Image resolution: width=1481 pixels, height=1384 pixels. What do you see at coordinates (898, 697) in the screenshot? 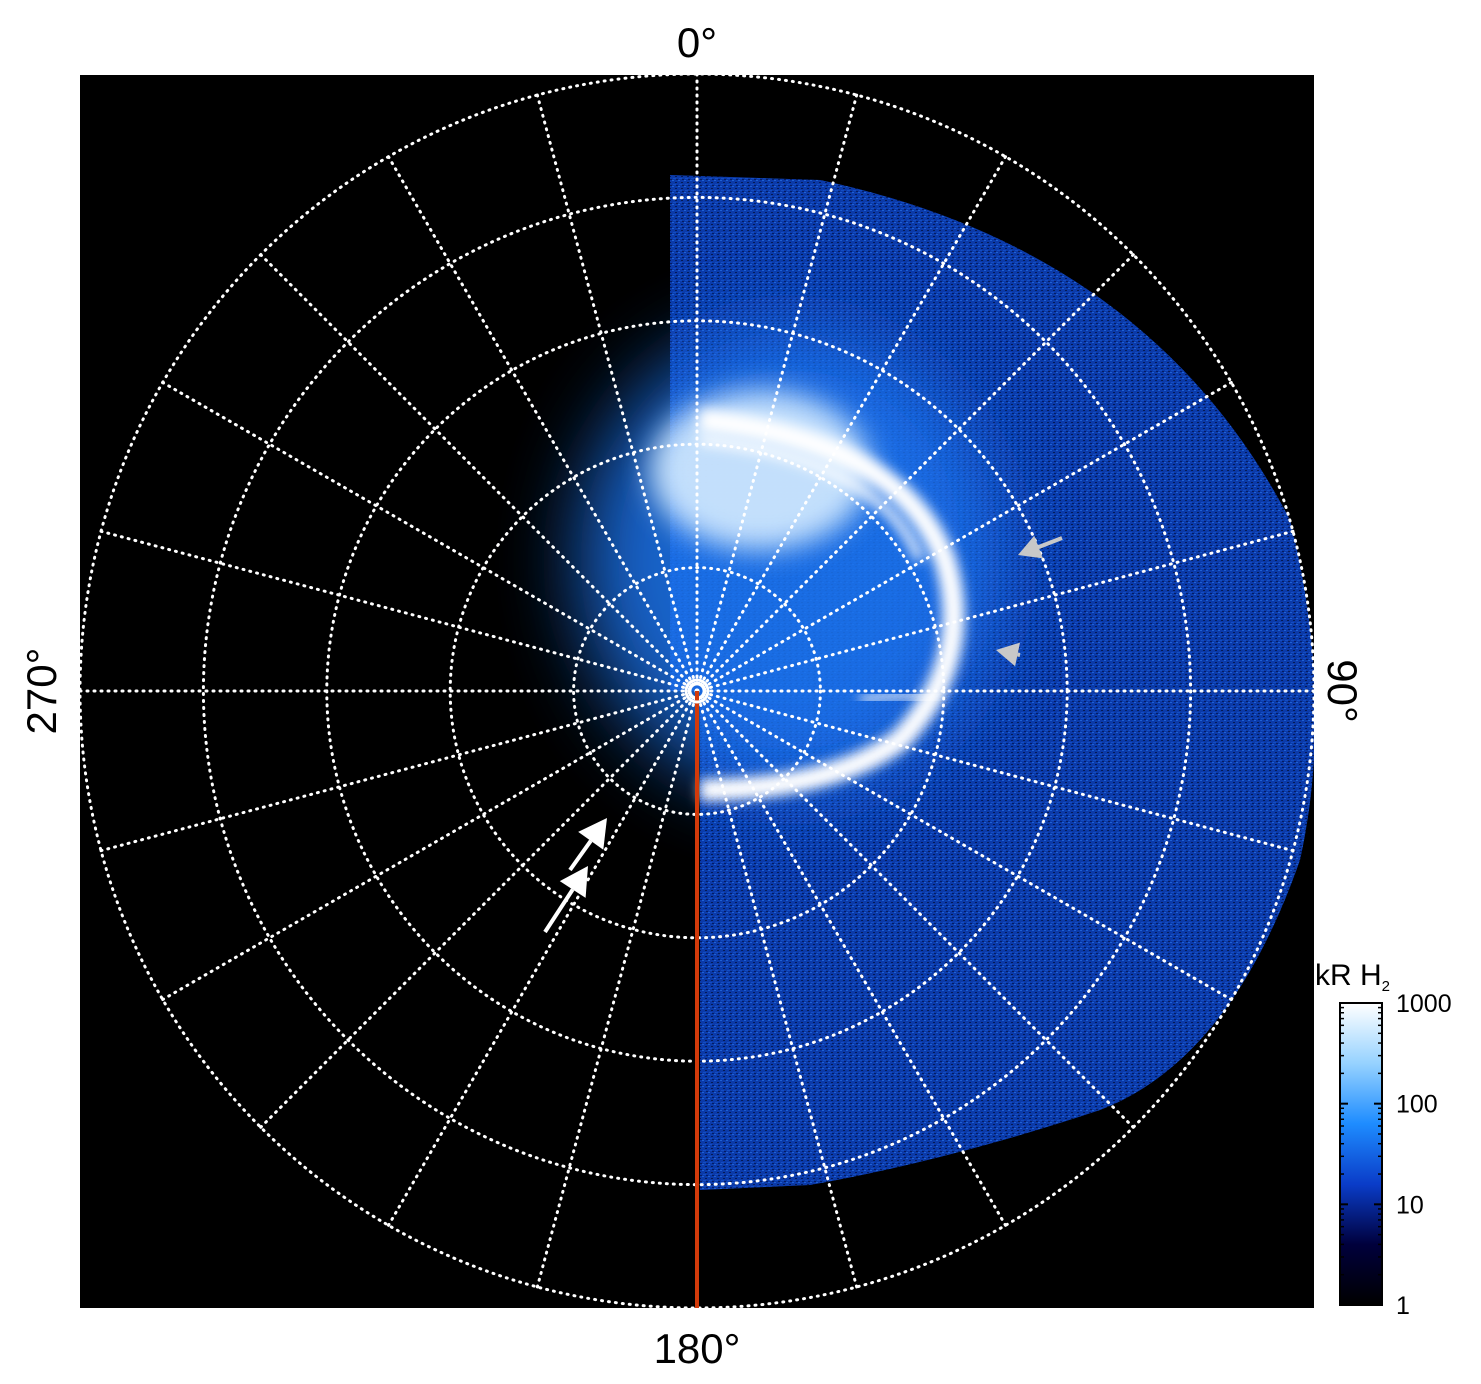
I see `oval-fragment` at bounding box center [898, 697].